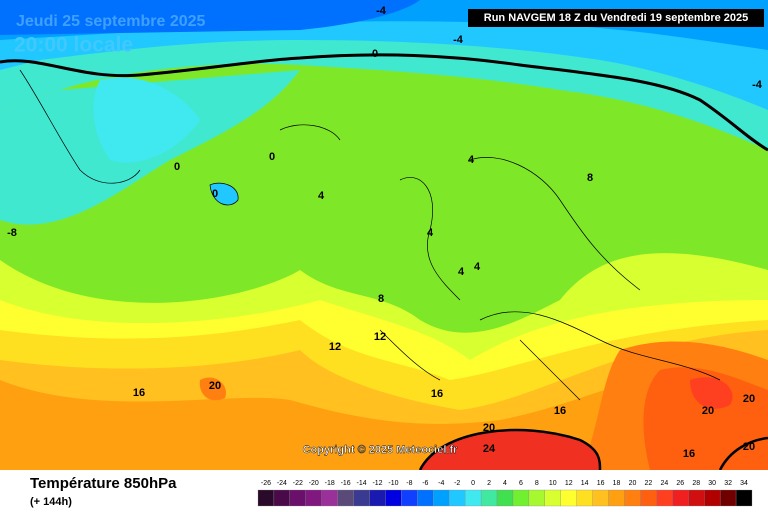 The height and width of the screenshot is (512, 768). Describe the element at coordinates (489, 449) in the screenshot. I see `contour-label: 24` at that location.